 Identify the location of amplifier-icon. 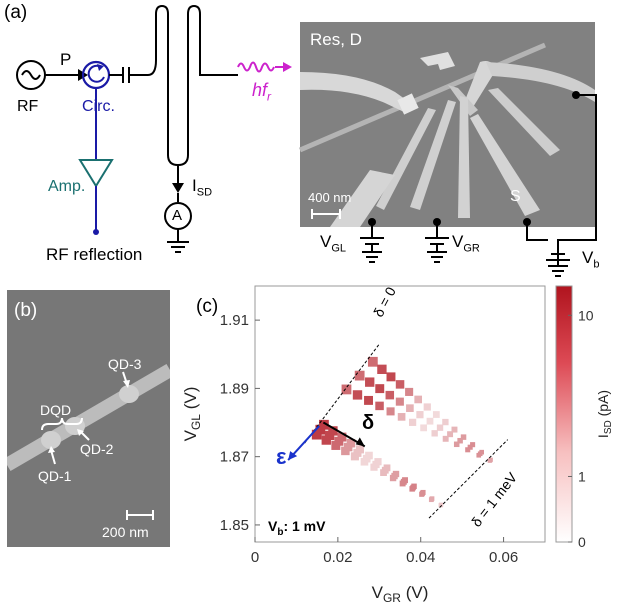
(96, 173).